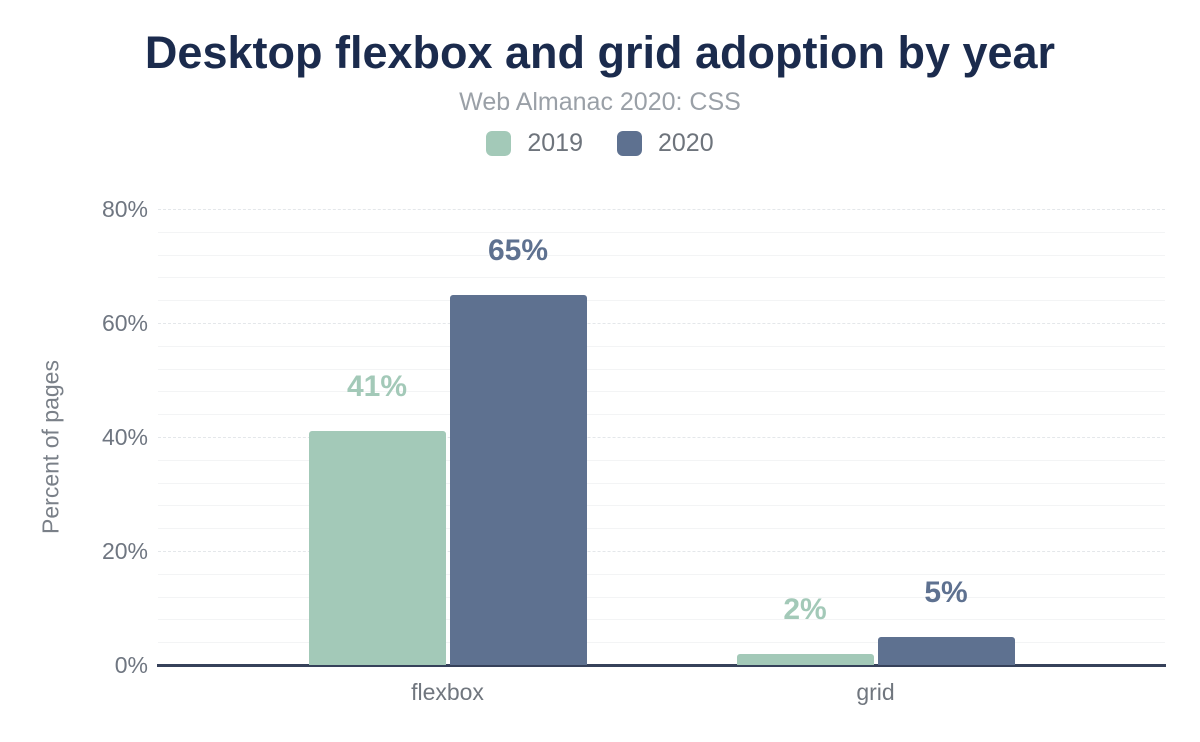 The height and width of the screenshot is (742, 1200). I want to click on value-label-2020-flexbox: 65%, so click(518, 250).